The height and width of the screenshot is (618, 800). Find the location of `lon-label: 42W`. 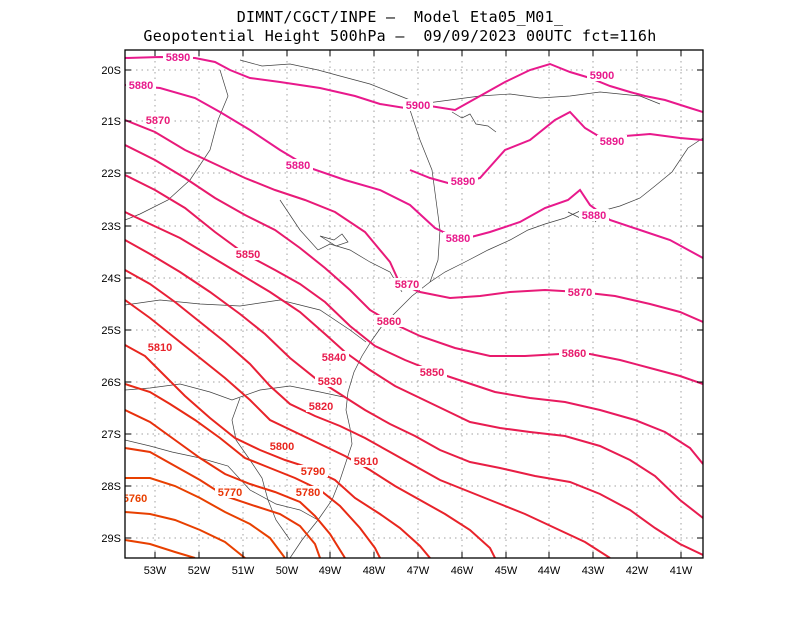

lon-label: 42W is located at coordinates (637, 571).